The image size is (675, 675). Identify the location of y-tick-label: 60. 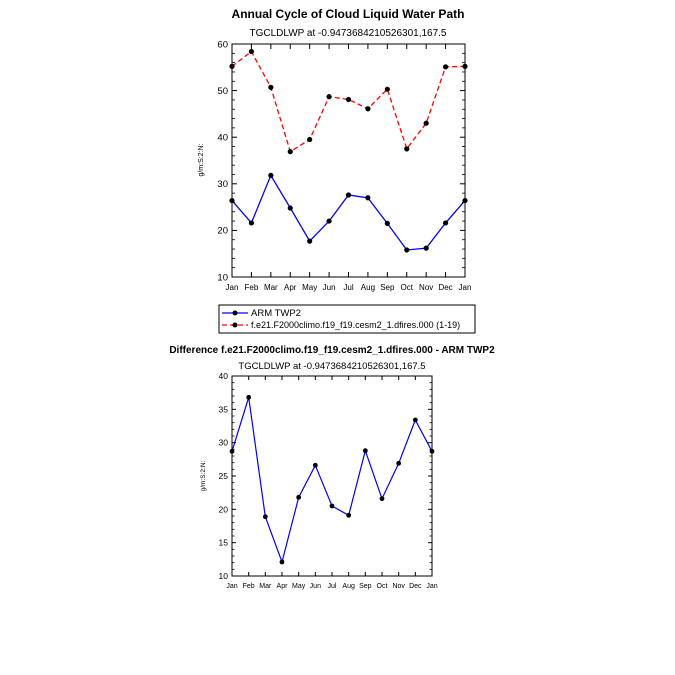
(222, 44).